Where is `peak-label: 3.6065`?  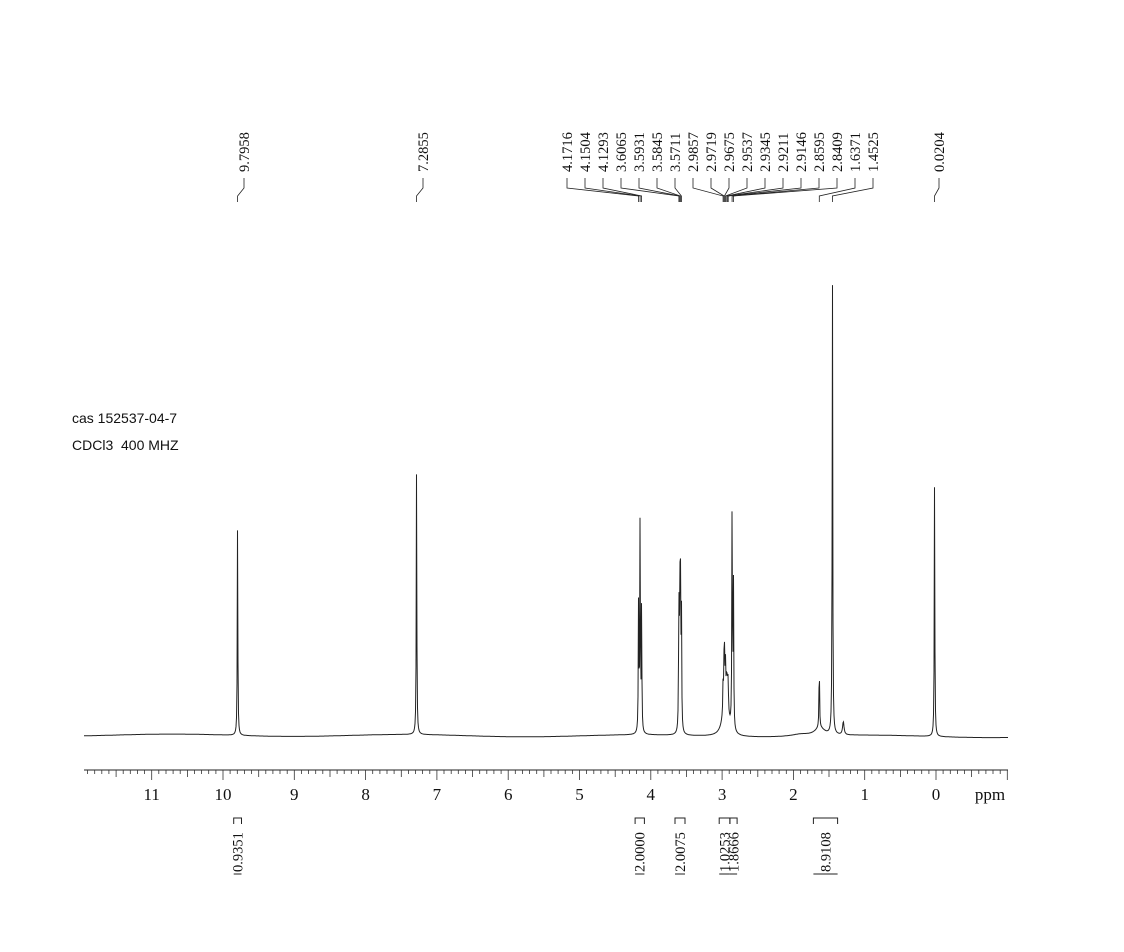
peak-label: 3.6065 is located at coordinates (622, 152).